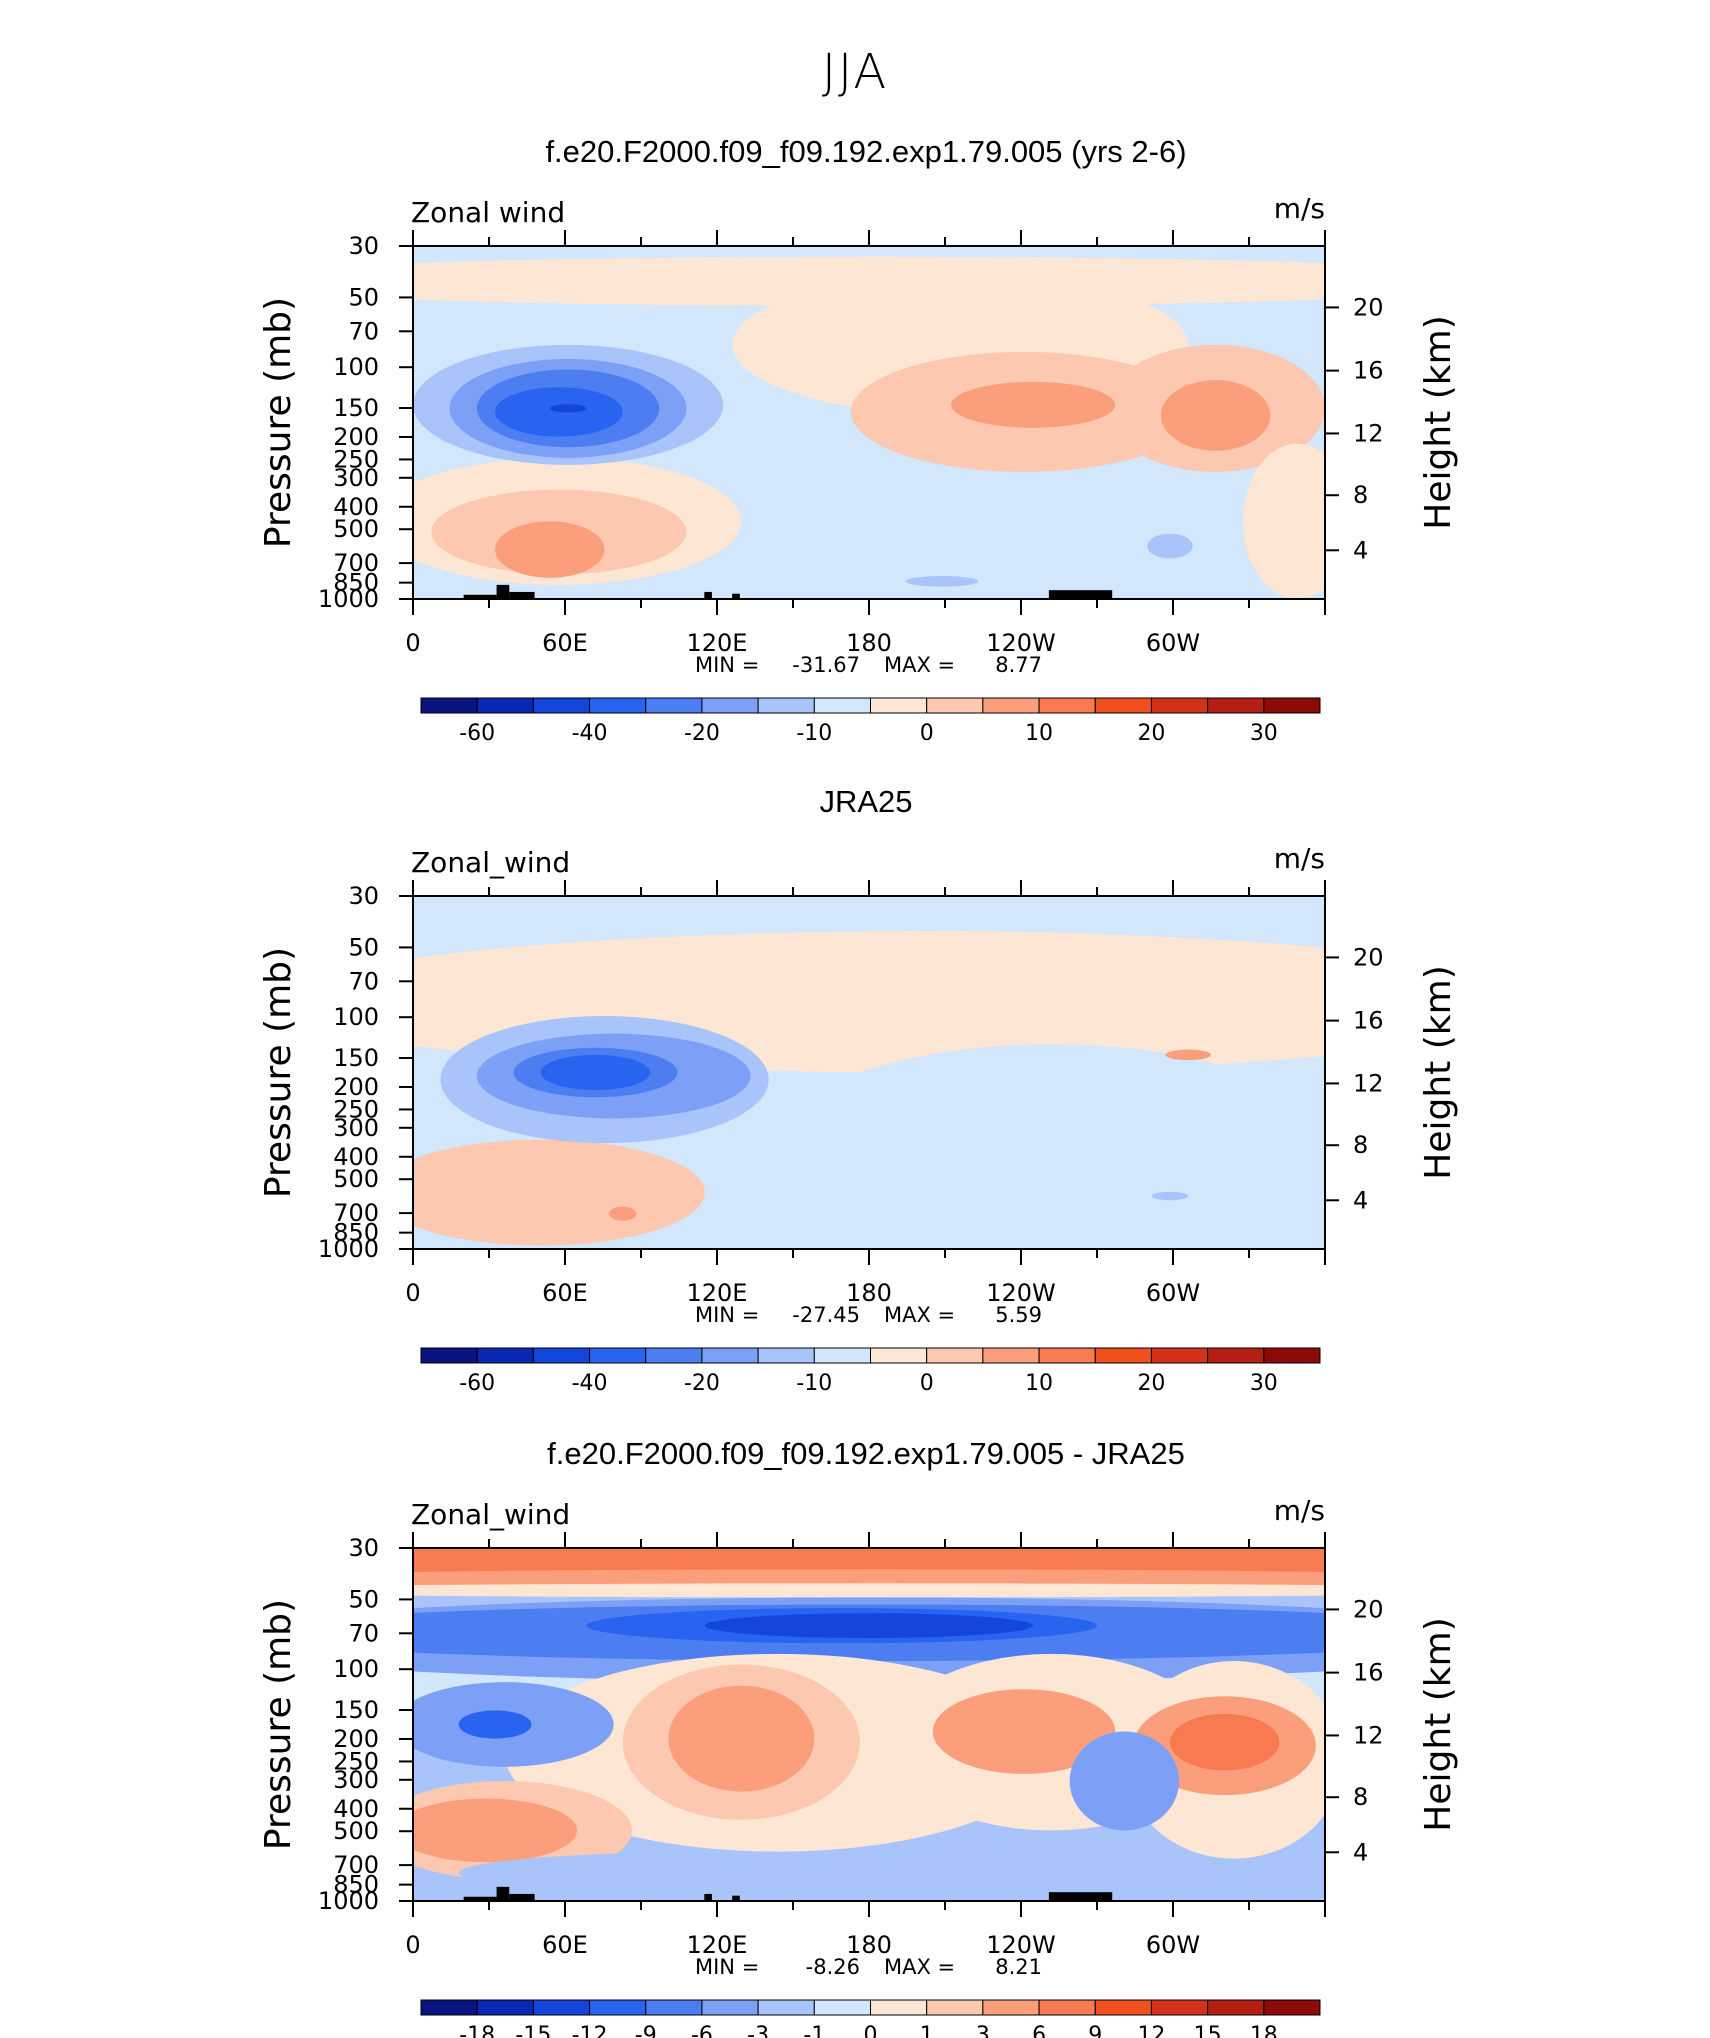 The image size is (1710, 2038). Describe the element at coordinates (565, 643) in the screenshot. I see `x-tick-label: 60E` at that location.